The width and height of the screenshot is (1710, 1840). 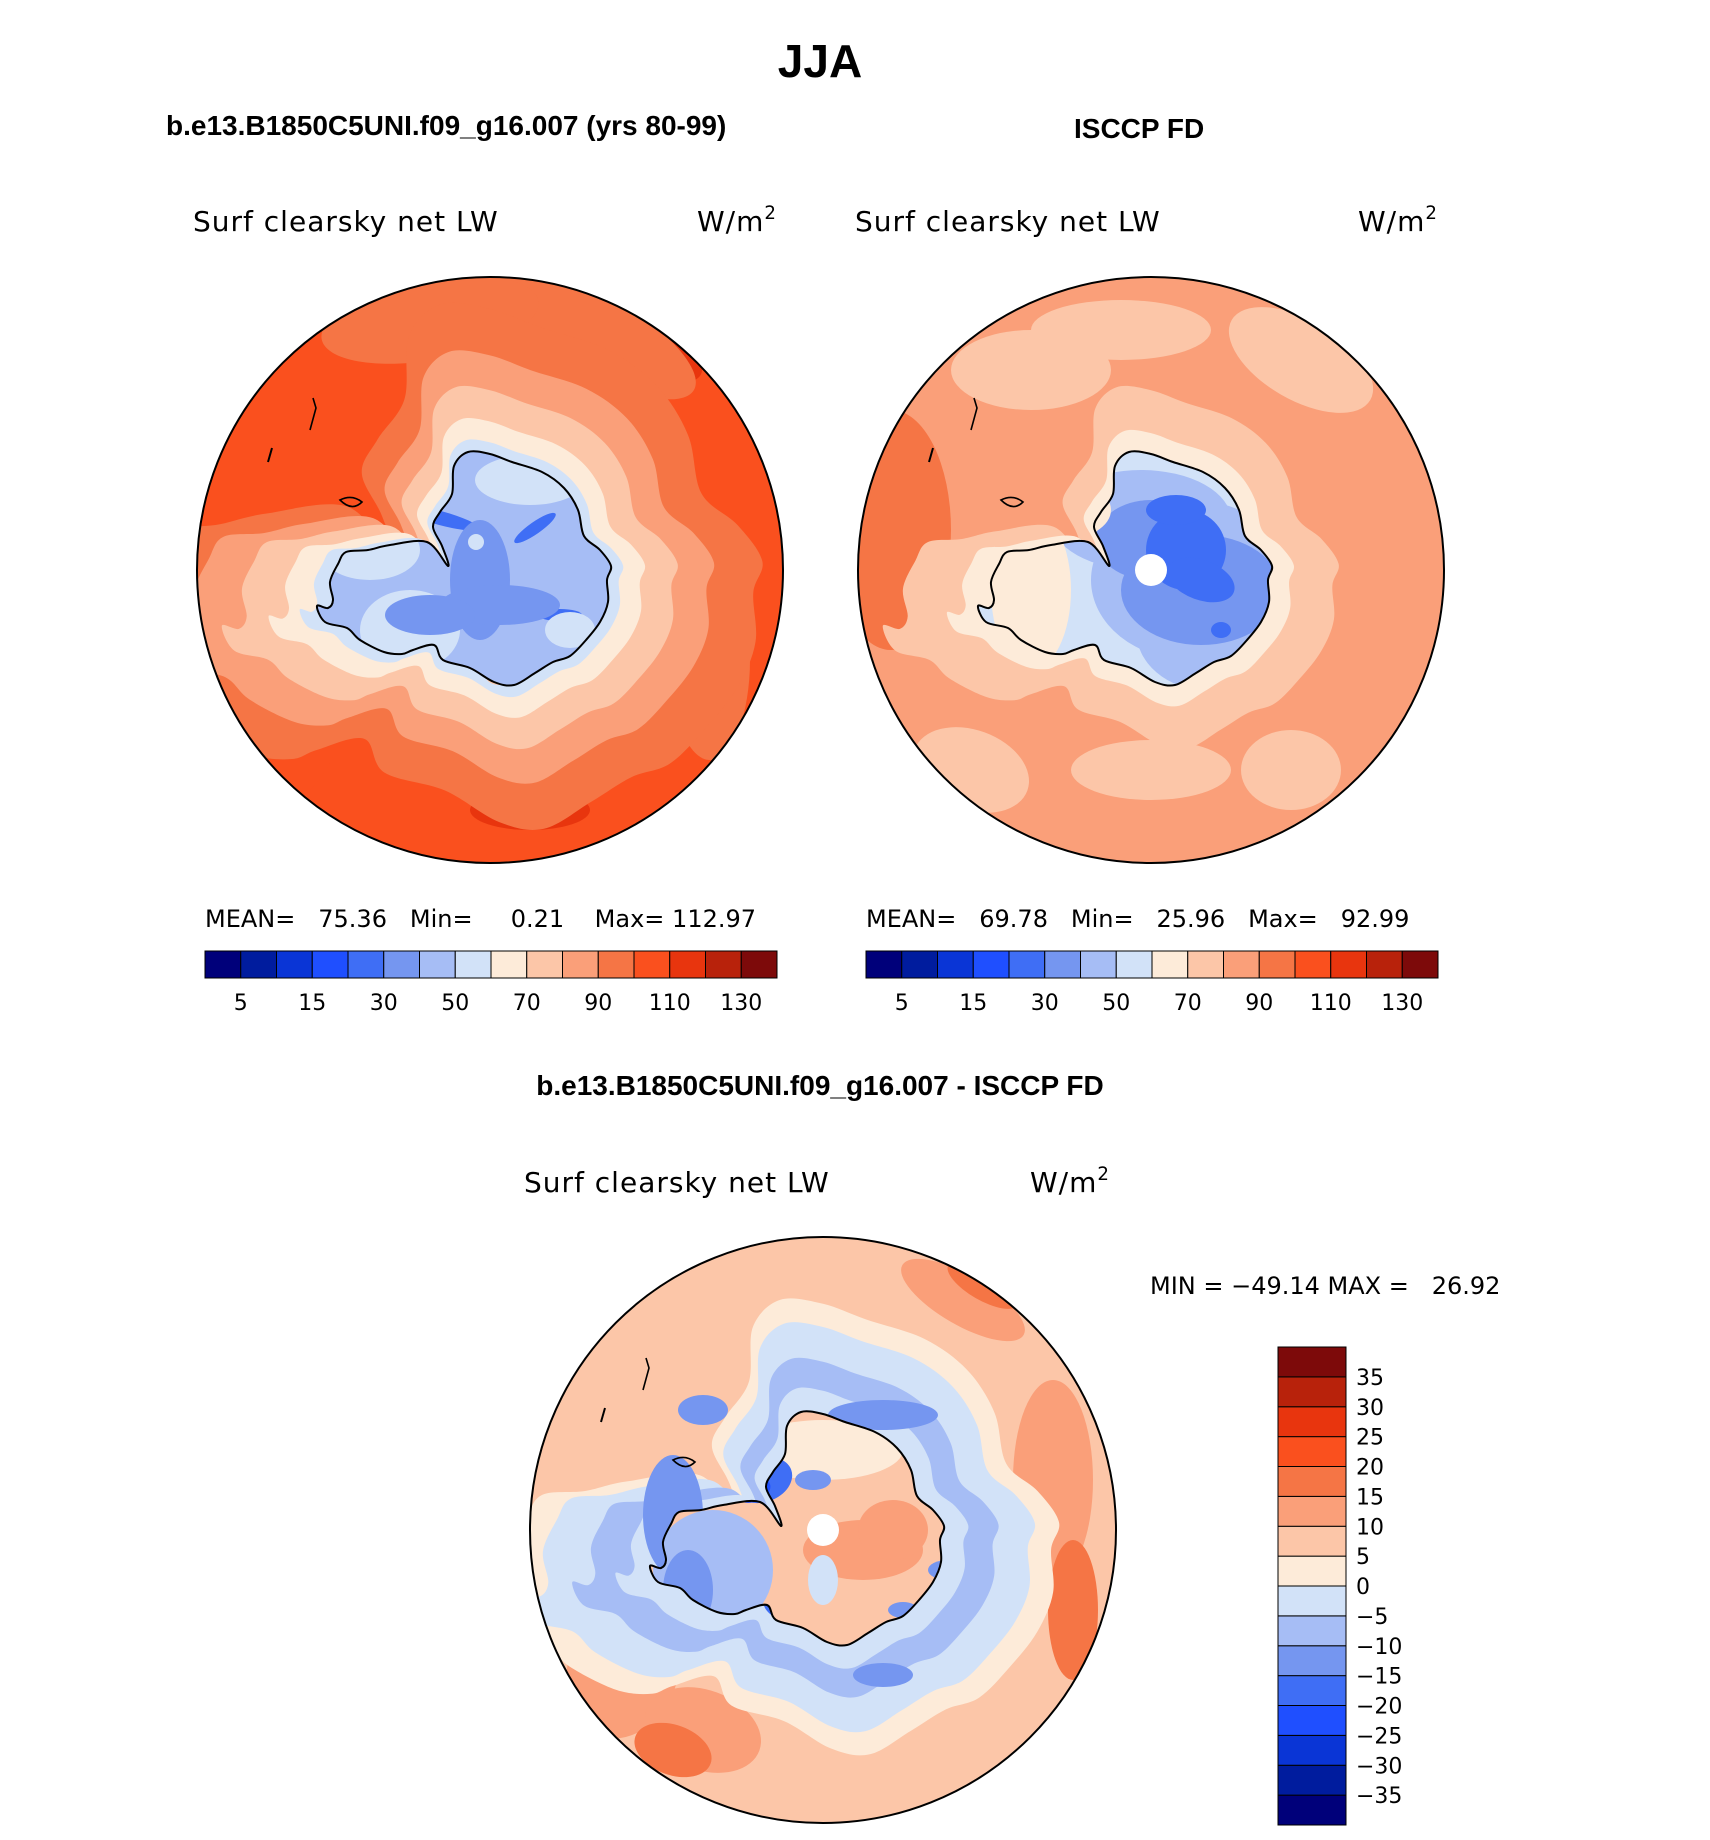 What do you see at coordinates (1370, 1408) in the screenshot?
I see `panel3-colorbar-tick-label: 30` at bounding box center [1370, 1408].